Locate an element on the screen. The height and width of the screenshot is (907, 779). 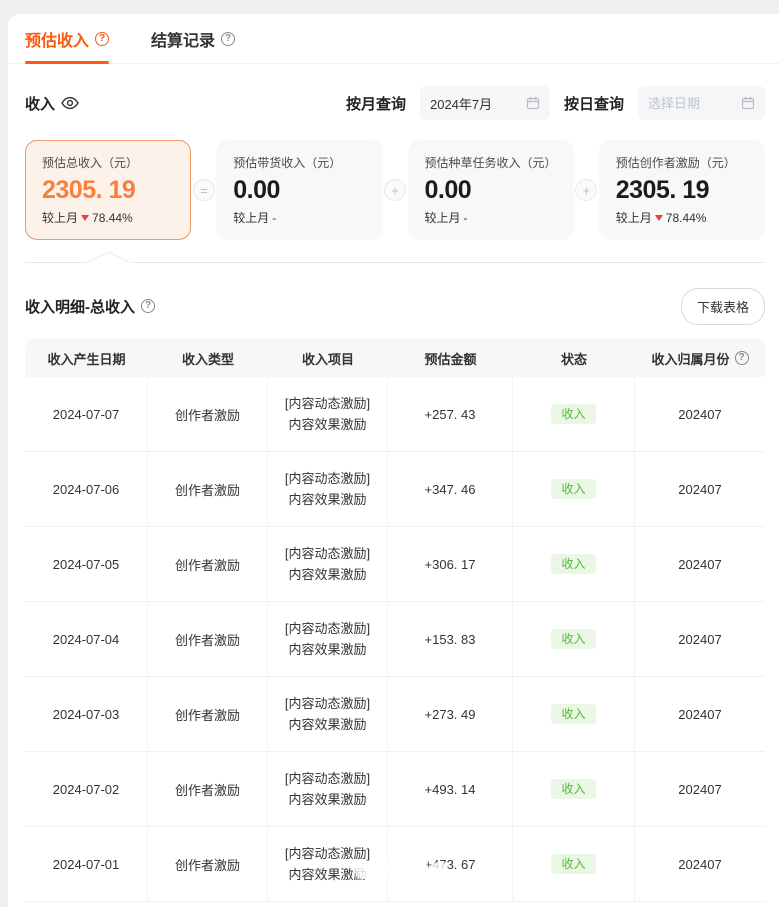
tab-estimated-income: 预估收入 ? is located at coordinates (67, 39).